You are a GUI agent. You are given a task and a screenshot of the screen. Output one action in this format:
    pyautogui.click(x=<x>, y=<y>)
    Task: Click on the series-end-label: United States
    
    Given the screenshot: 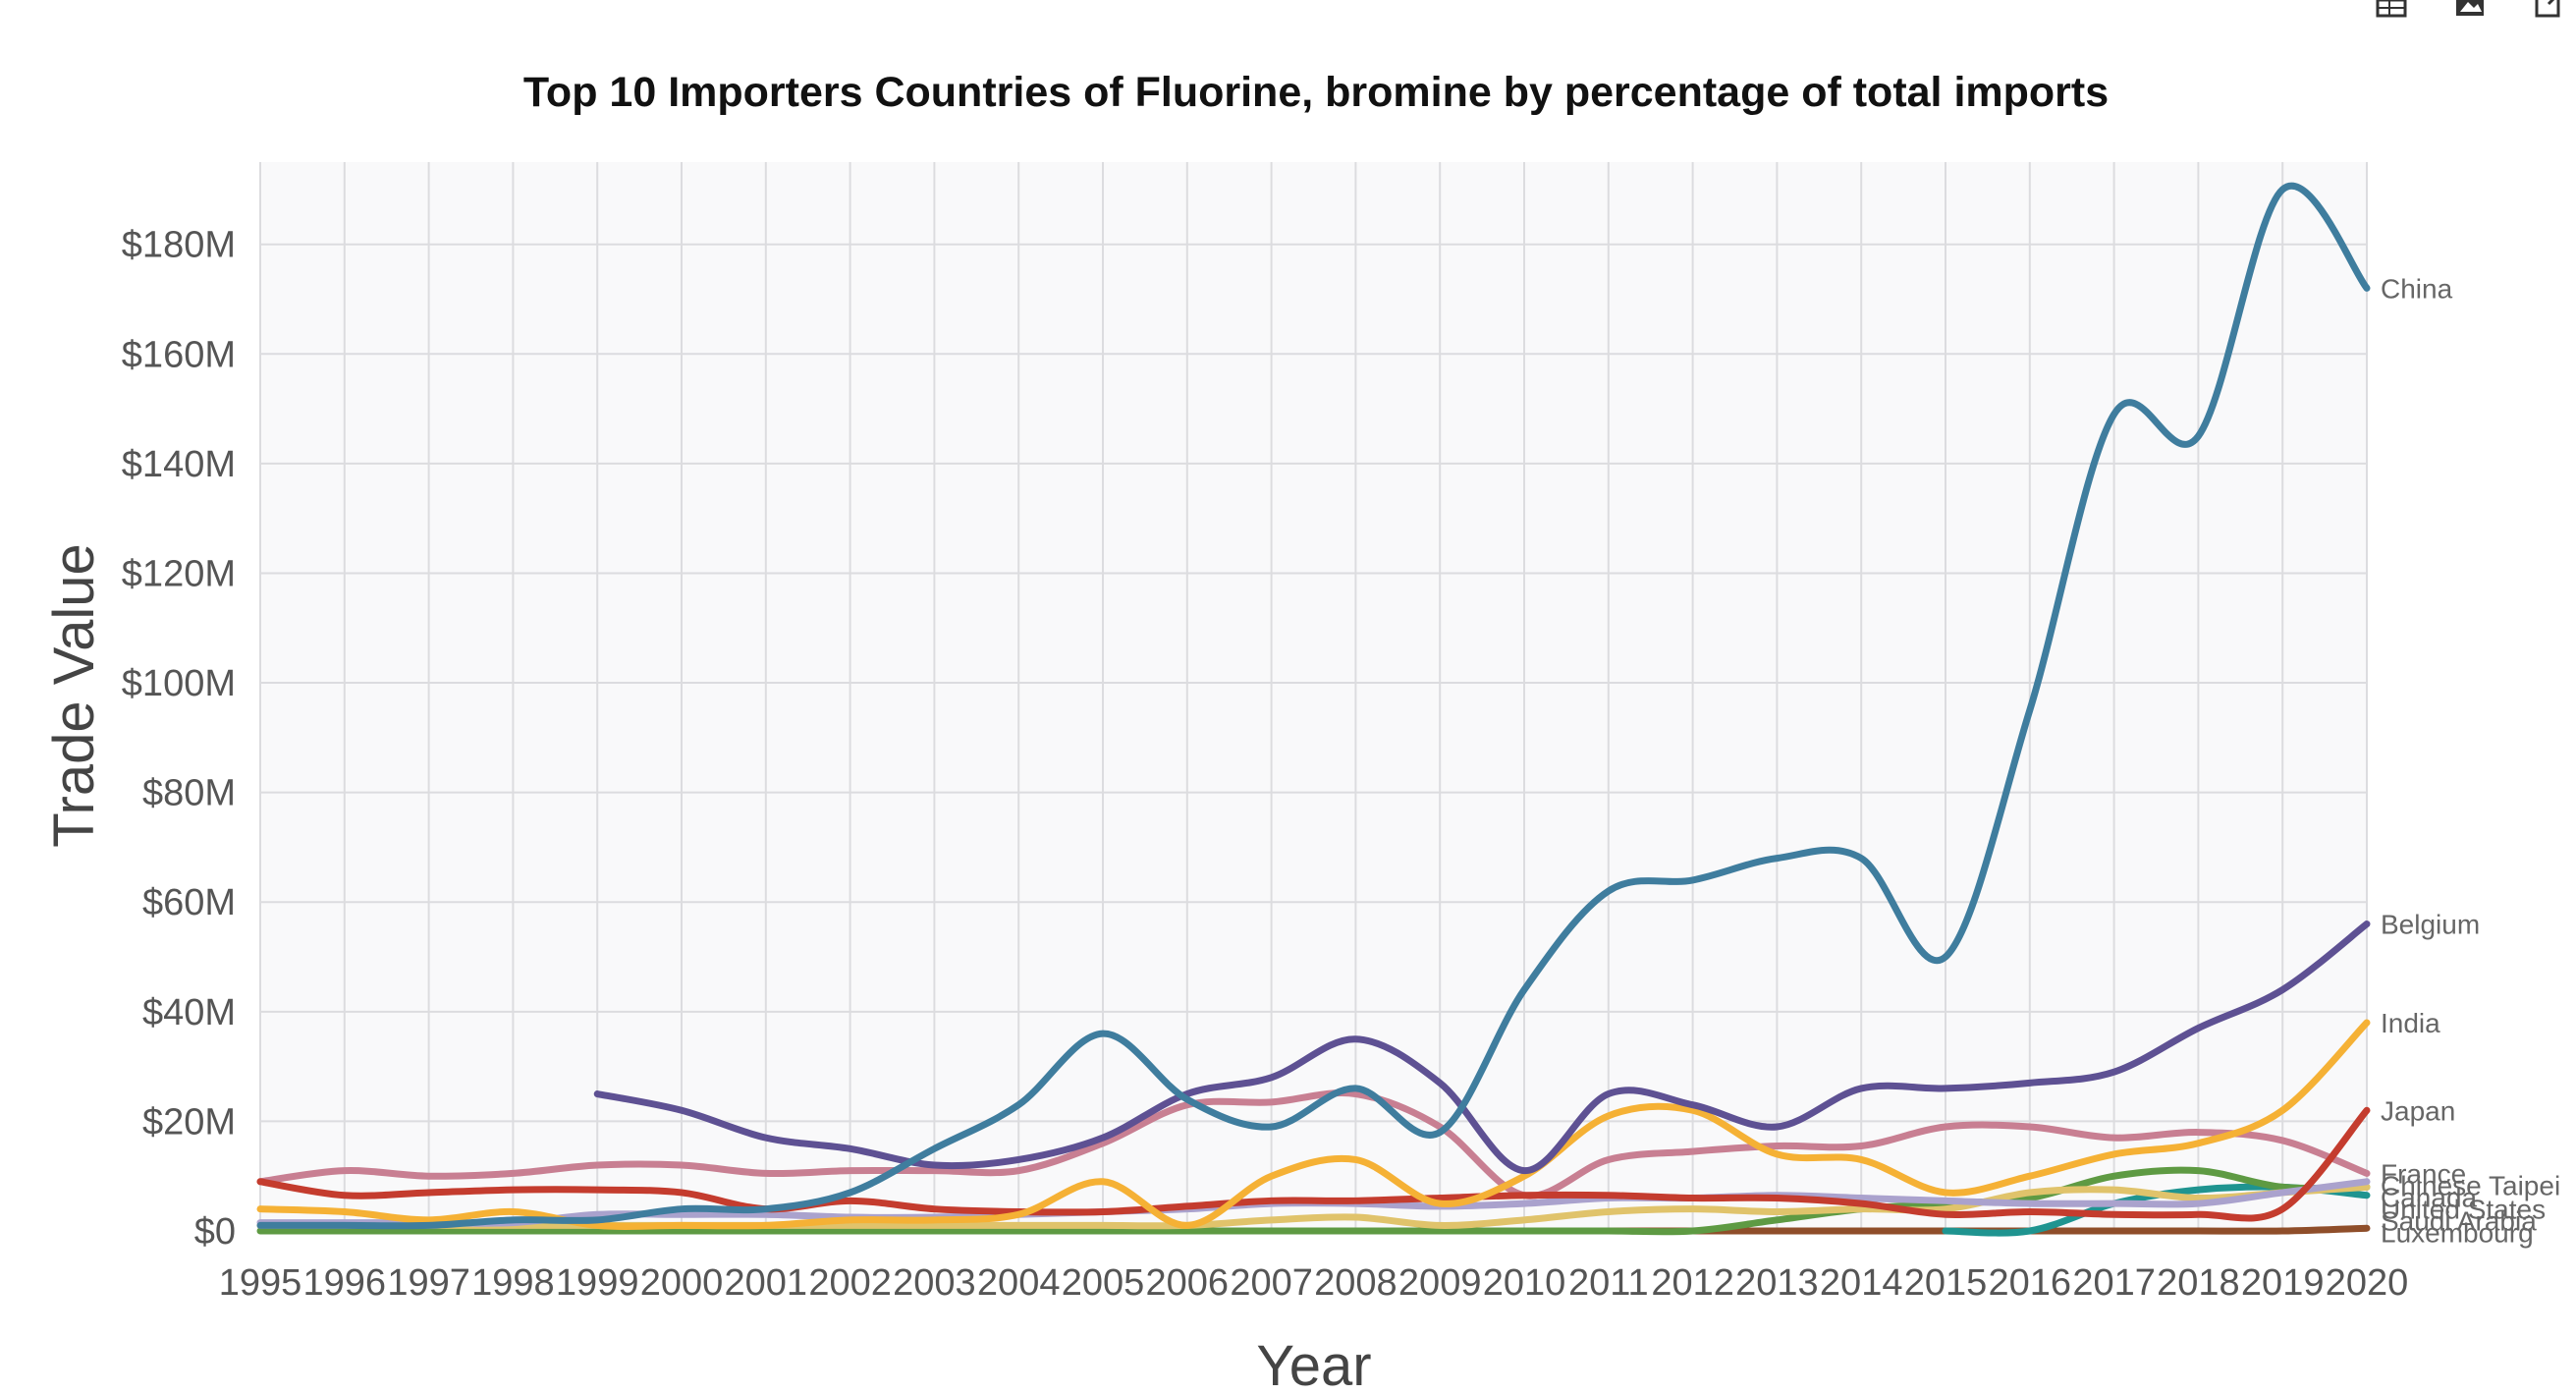 What is the action you would take?
    pyautogui.click(x=2464, y=1209)
    